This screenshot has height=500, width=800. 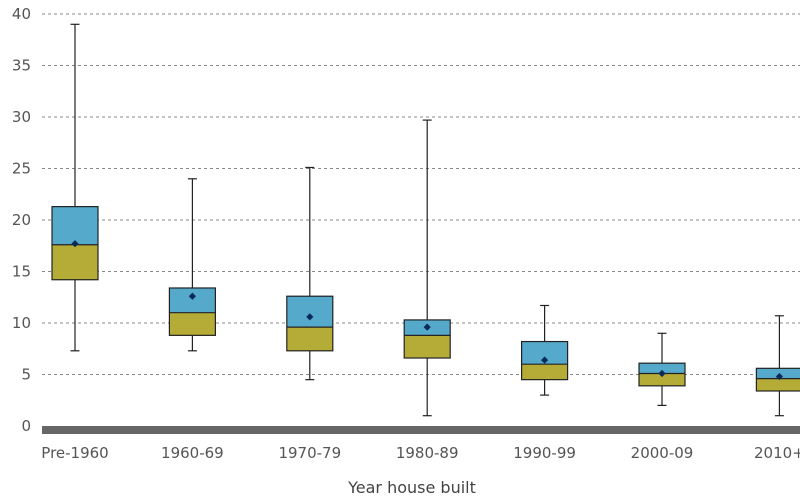 I want to click on x-tick-label: 1970-79, so click(x=309, y=453).